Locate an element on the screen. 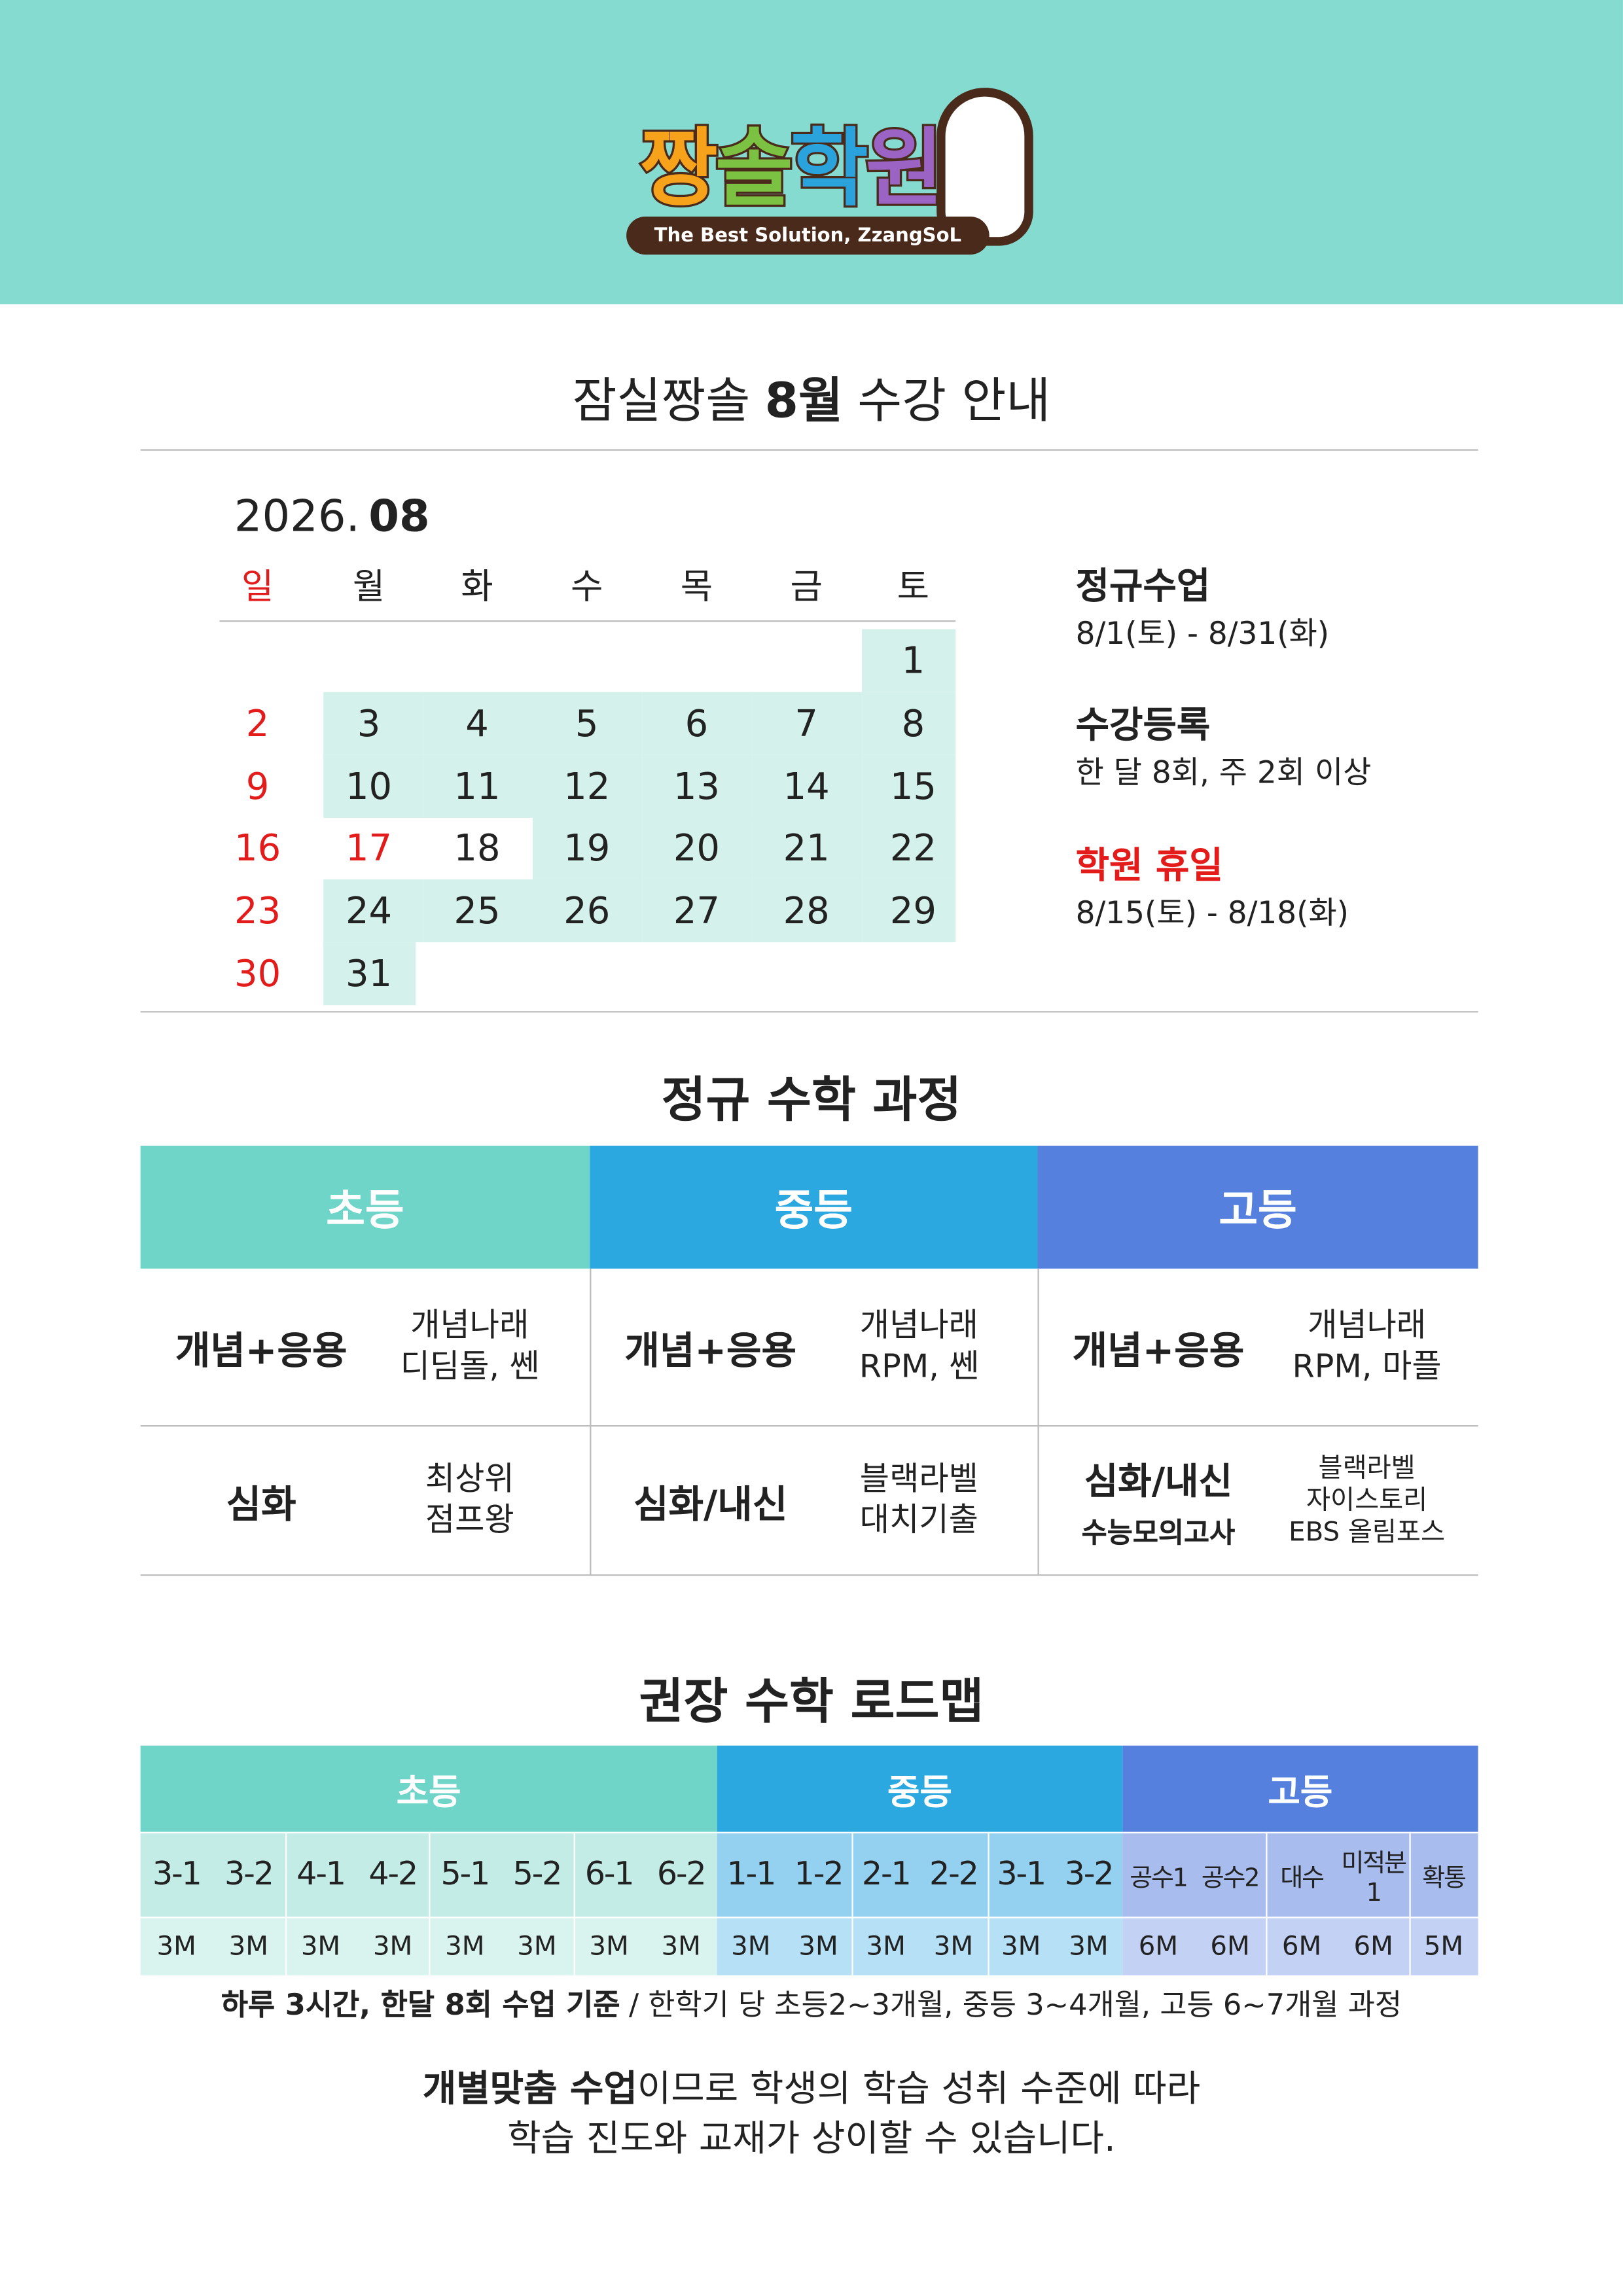 This screenshot has width=1623, height=2296. info-text: 8/15(토) - 8/18(화) is located at coordinates (1212, 913).